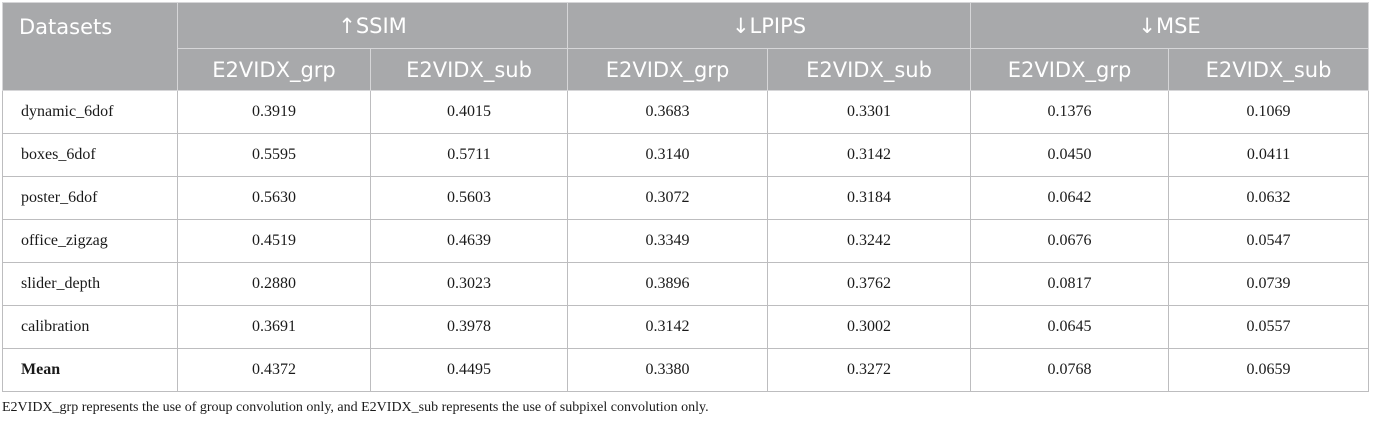 This screenshot has width=1374, height=423. What do you see at coordinates (1269, 327) in the screenshot?
I see `value-cell: 0.0557` at bounding box center [1269, 327].